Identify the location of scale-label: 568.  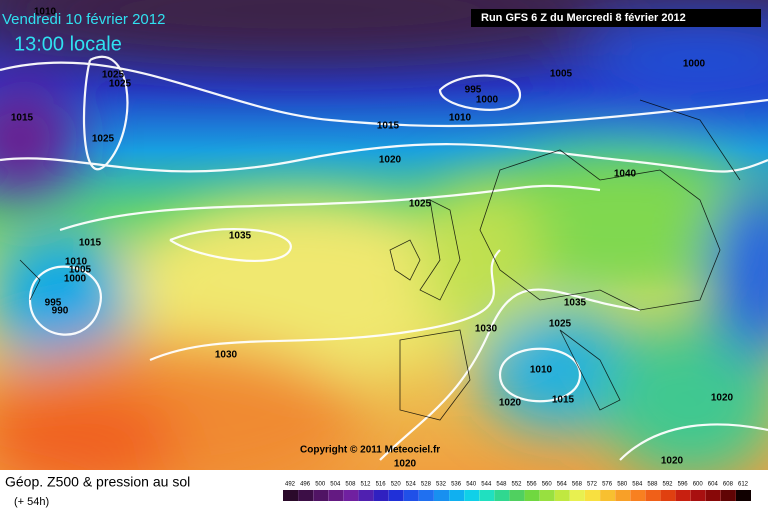
(577, 485).